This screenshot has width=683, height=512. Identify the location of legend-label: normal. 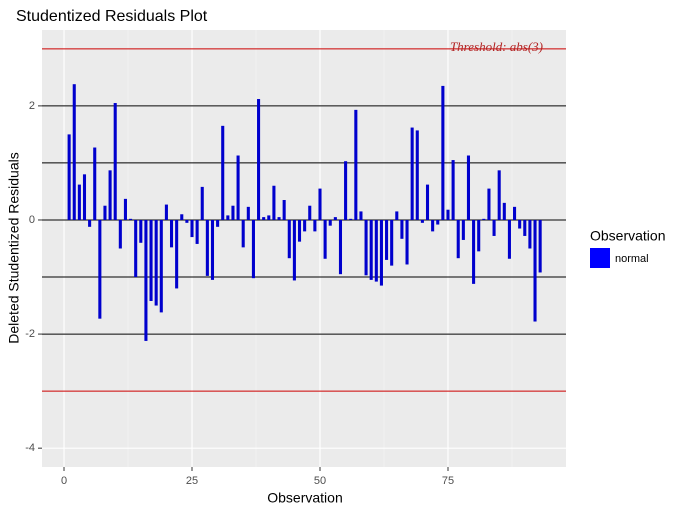
(632, 259).